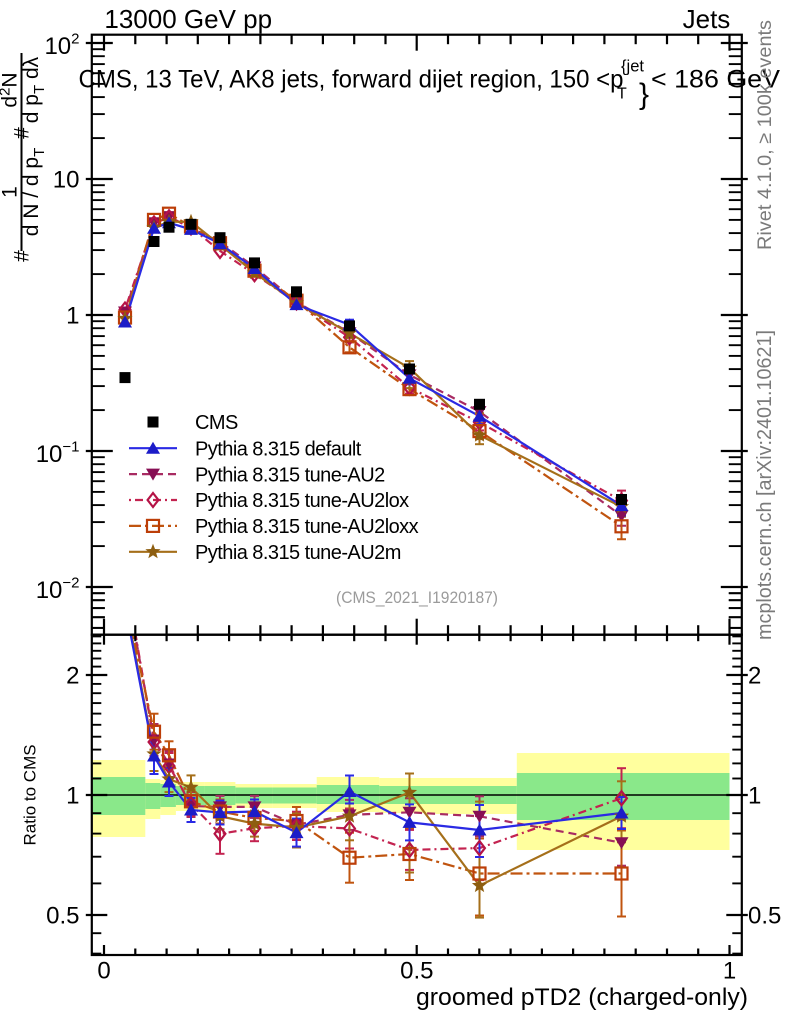  Describe the element at coordinates (765, 485) in the screenshot. I see `svg-text:mcplots.cern.ch [arXiv:2401.10: mcplots.cern.ch [arXiv:2401.10621]` at that location.